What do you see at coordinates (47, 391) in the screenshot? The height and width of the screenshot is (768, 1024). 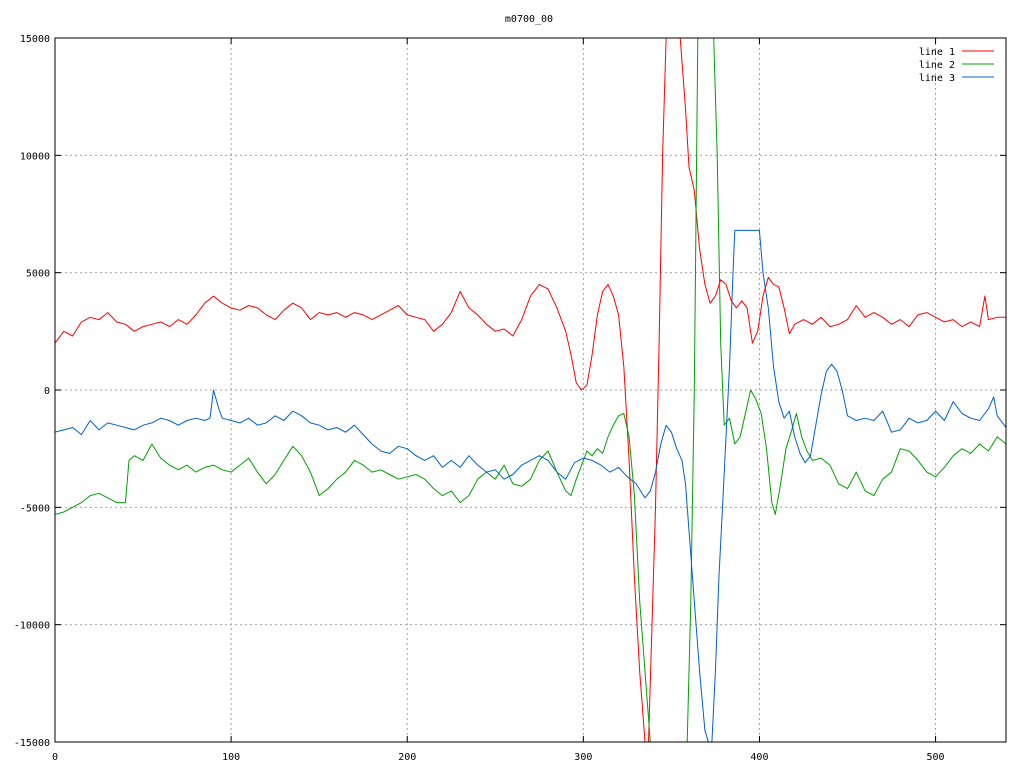 I see `y-tick-label: 0` at bounding box center [47, 391].